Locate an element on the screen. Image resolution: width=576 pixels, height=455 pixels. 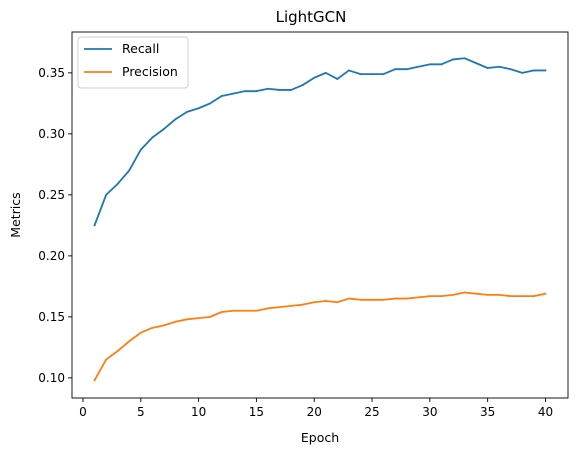
x-tick-label: 40 is located at coordinates (545, 412).